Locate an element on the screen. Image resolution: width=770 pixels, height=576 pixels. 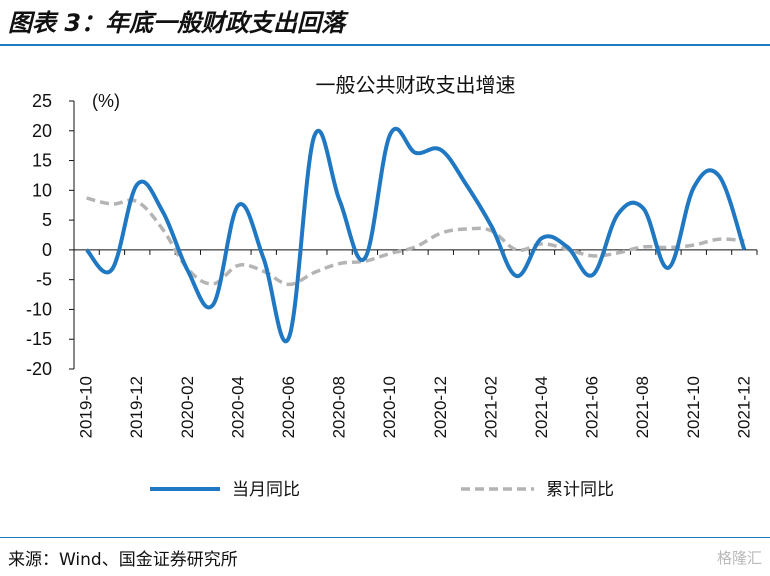
y-tick-label: -10 is located at coordinates (39, 309).